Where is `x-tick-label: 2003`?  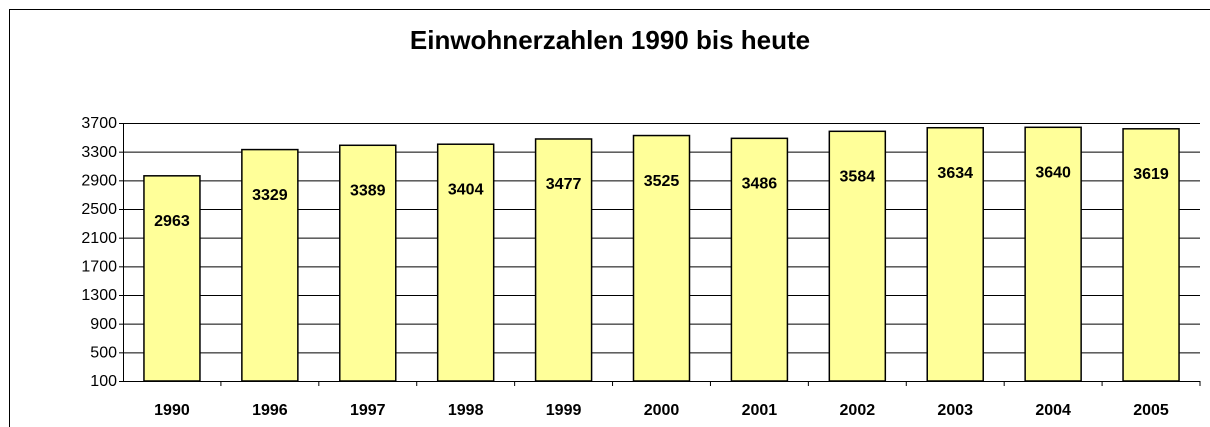
x-tick-label: 2003 is located at coordinates (955, 410).